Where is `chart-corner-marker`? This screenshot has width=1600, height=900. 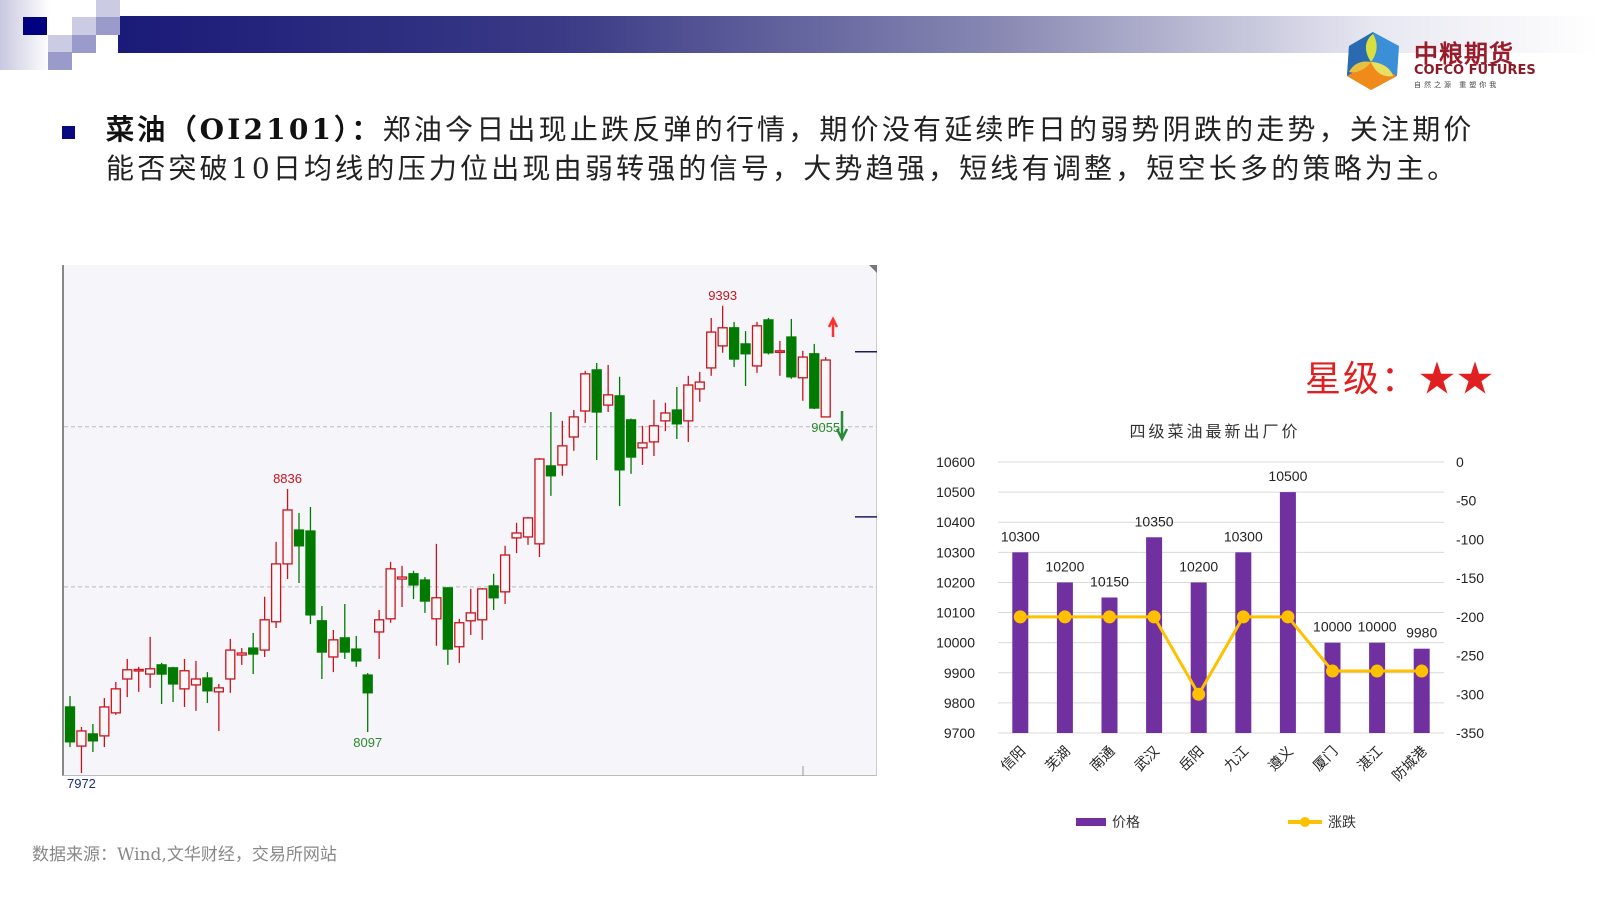 chart-corner-marker is located at coordinates (873, 269).